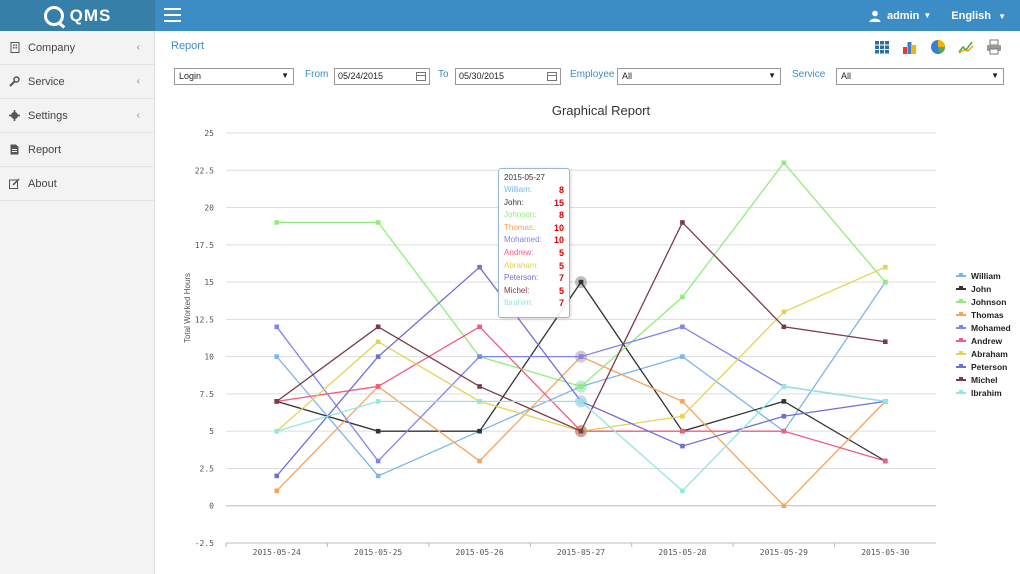 The image size is (1020, 574). What do you see at coordinates (234, 76) in the screenshot?
I see `report-type-select: Login ▼` at bounding box center [234, 76].